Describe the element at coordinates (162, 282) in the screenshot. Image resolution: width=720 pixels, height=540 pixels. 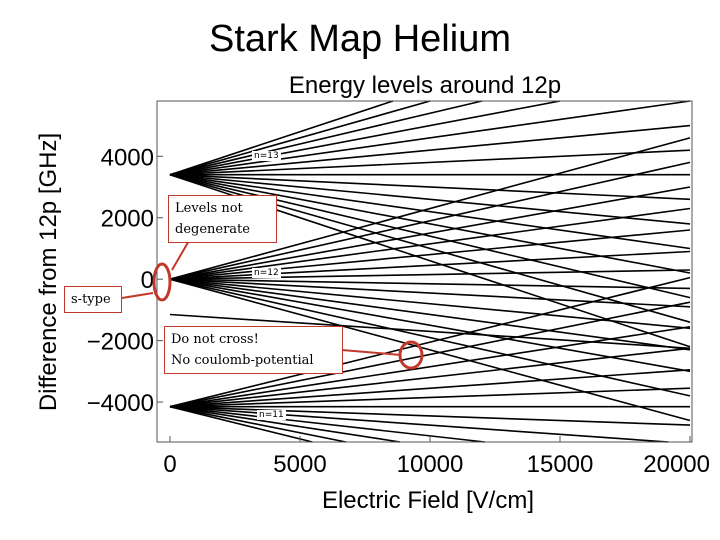
I see `s-type-highlight` at that location.